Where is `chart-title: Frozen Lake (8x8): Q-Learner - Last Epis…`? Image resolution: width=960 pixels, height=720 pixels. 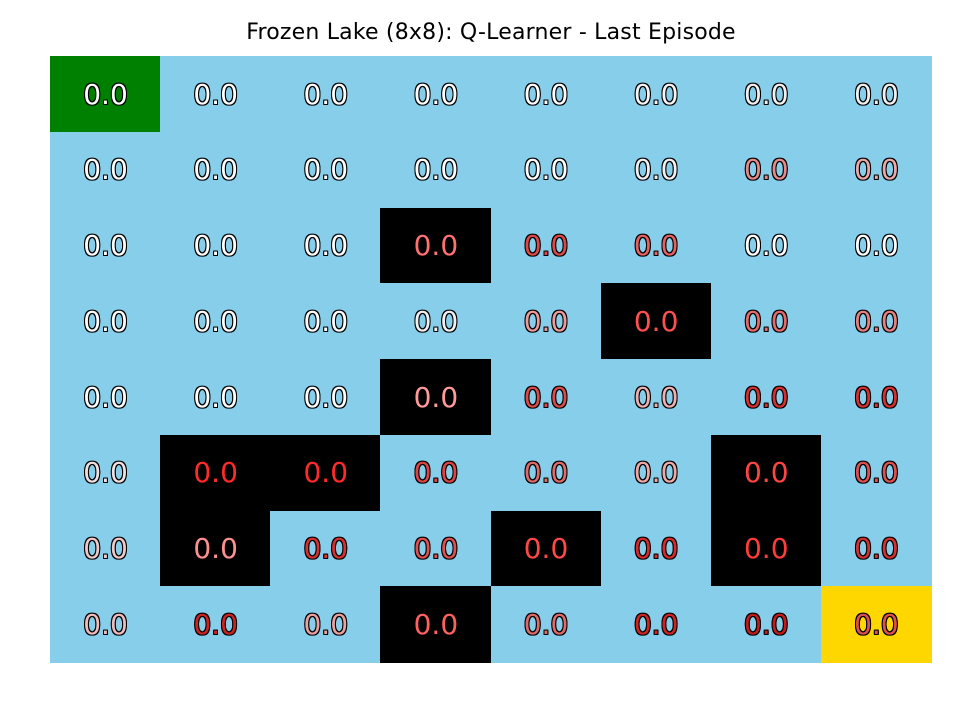
chart-title: Frozen Lake (8x8): Q-Learner - Last Epis… is located at coordinates (491, 32).